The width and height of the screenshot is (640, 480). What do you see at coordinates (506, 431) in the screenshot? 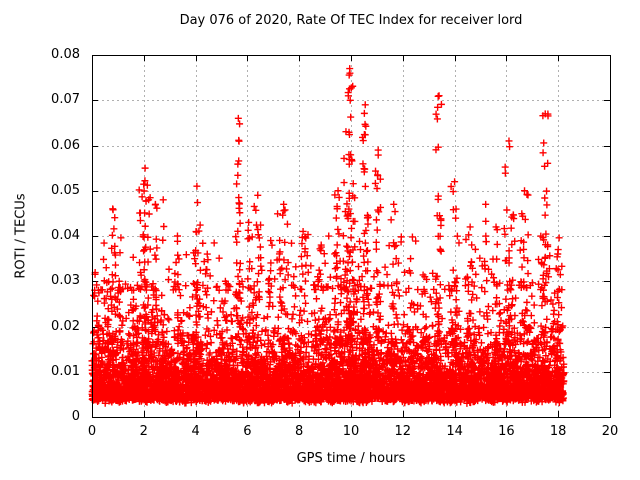
I see `x-tick-label: 16` at bounding box center [506, 431].